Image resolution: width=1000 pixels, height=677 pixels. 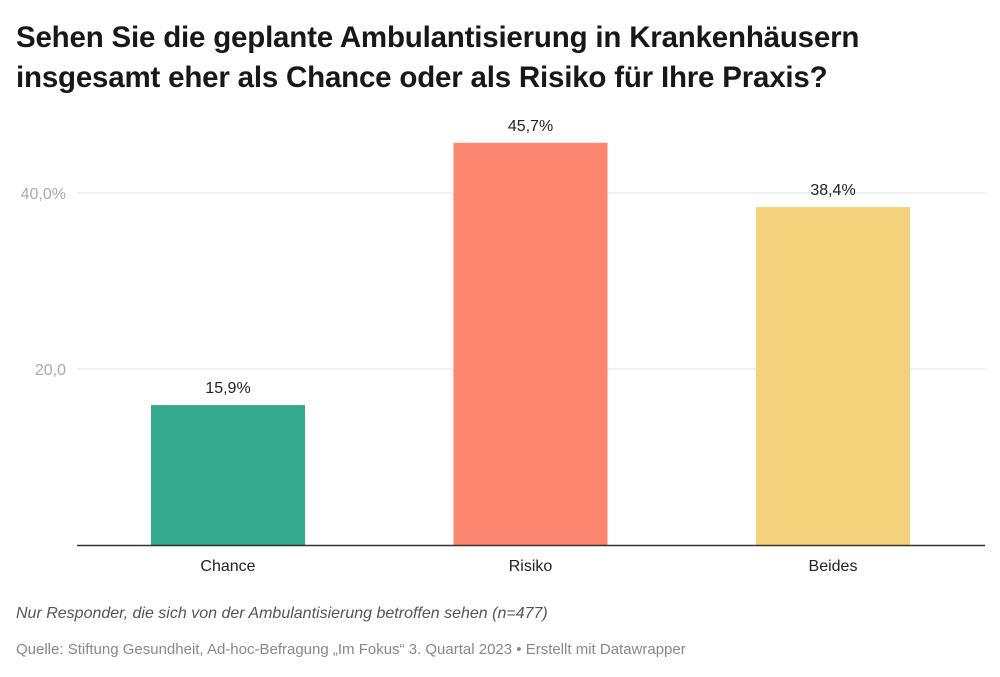 What do you see at coordinates (227, 566) in the screenshot?
I see `x-tick-label: Chance` at bounding box center [227, 566].